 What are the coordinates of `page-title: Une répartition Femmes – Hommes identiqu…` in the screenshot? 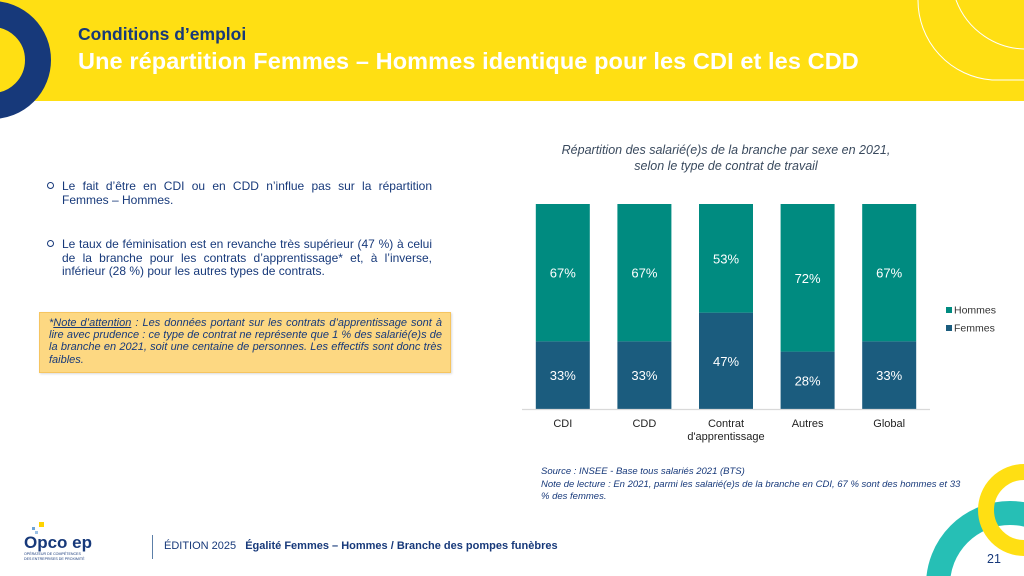 It's located at (468, 61).